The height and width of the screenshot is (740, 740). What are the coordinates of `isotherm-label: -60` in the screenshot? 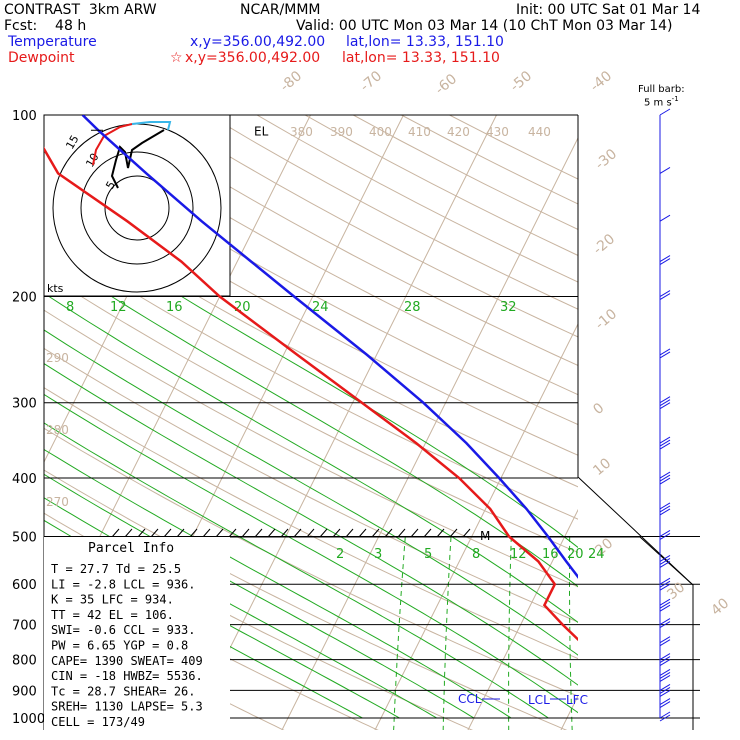 It's located at (446, 84).